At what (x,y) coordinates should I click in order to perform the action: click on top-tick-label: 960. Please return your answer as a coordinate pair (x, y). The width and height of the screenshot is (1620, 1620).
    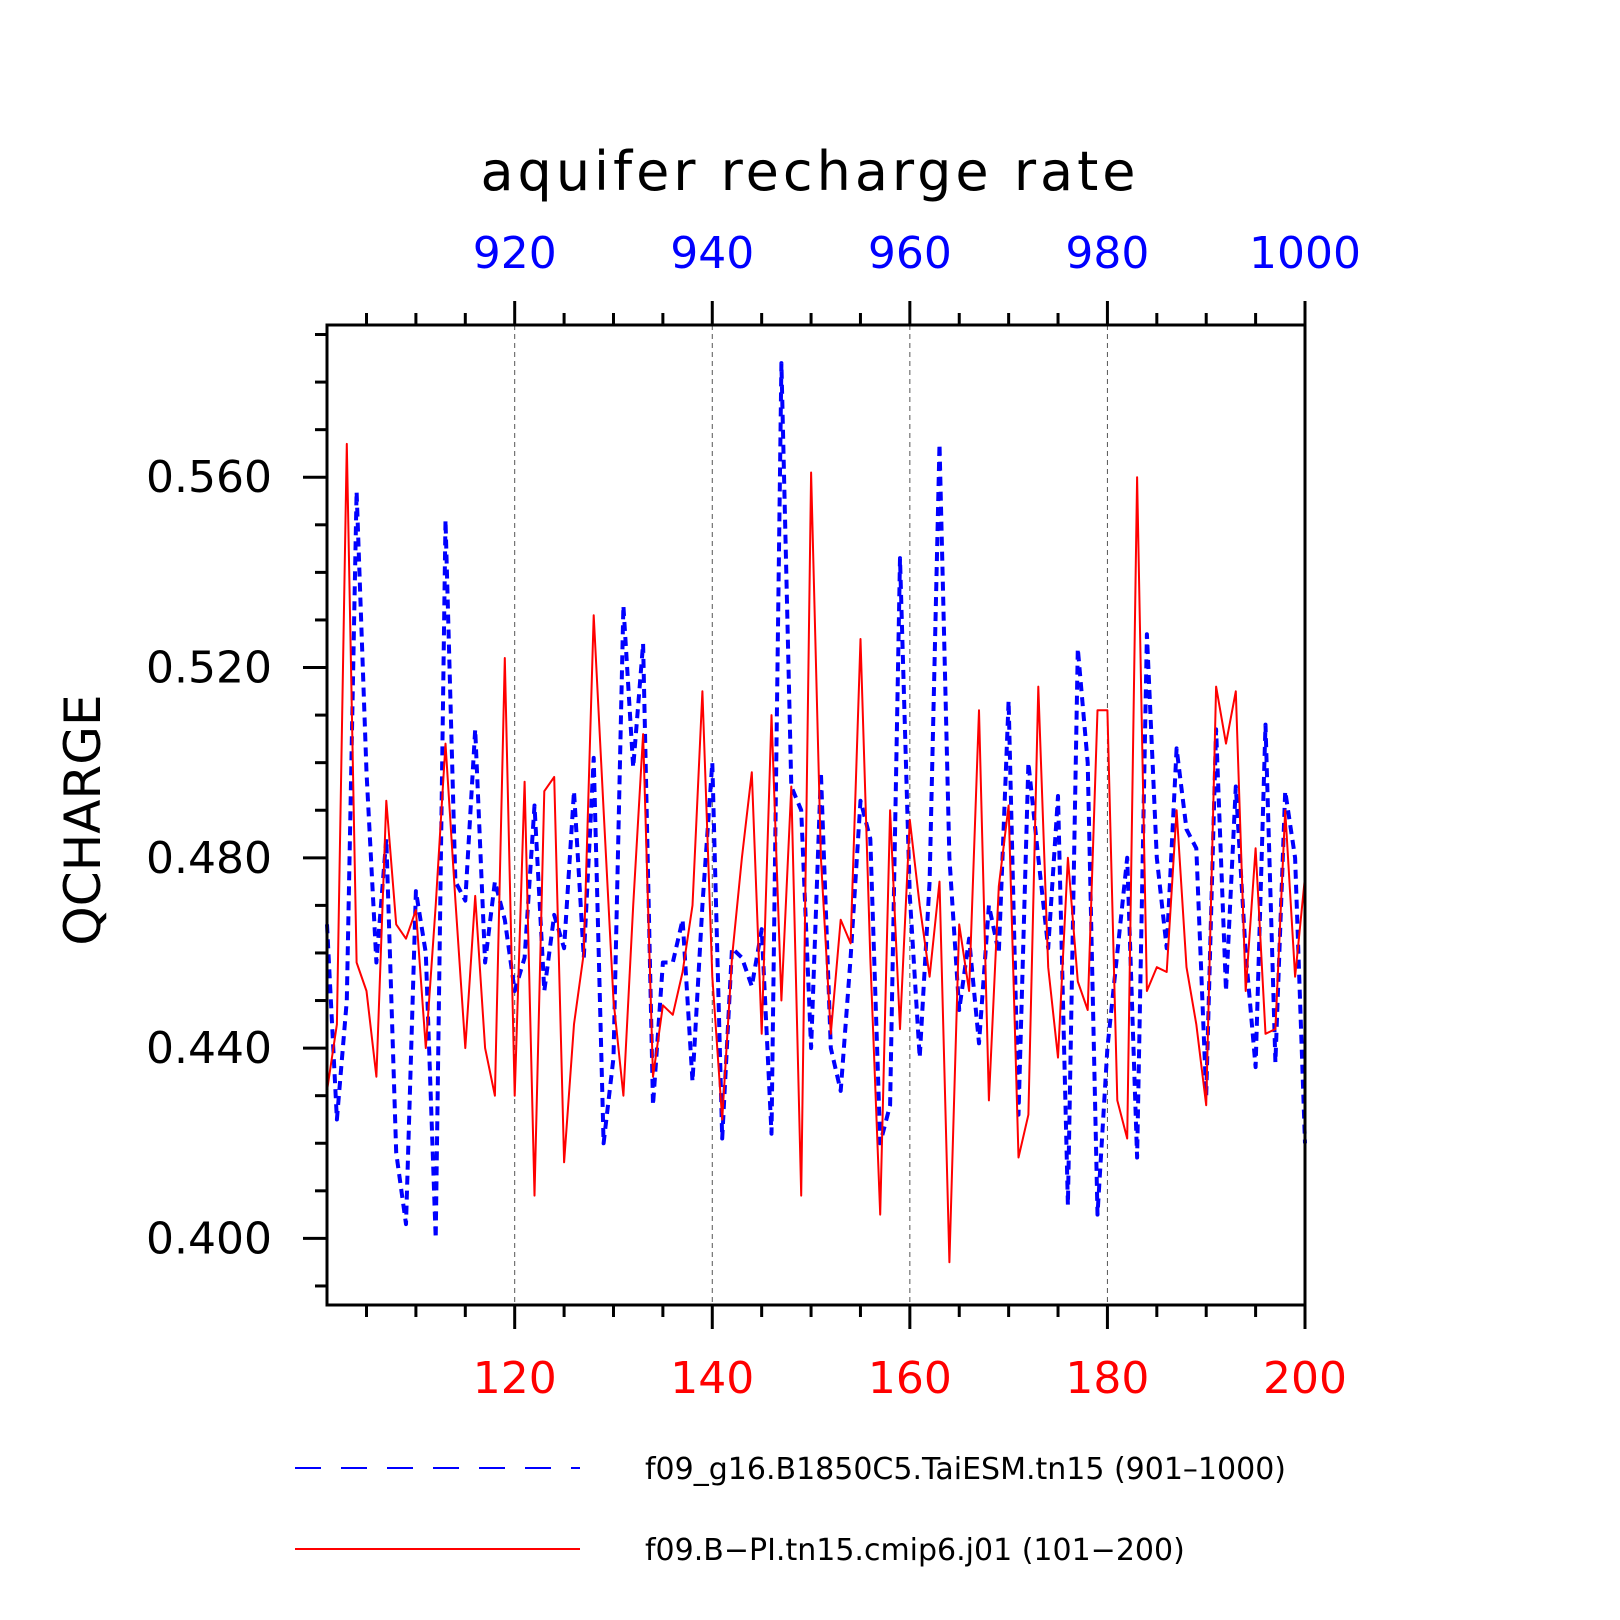
    Looking at the image, I should click on (910, 253).